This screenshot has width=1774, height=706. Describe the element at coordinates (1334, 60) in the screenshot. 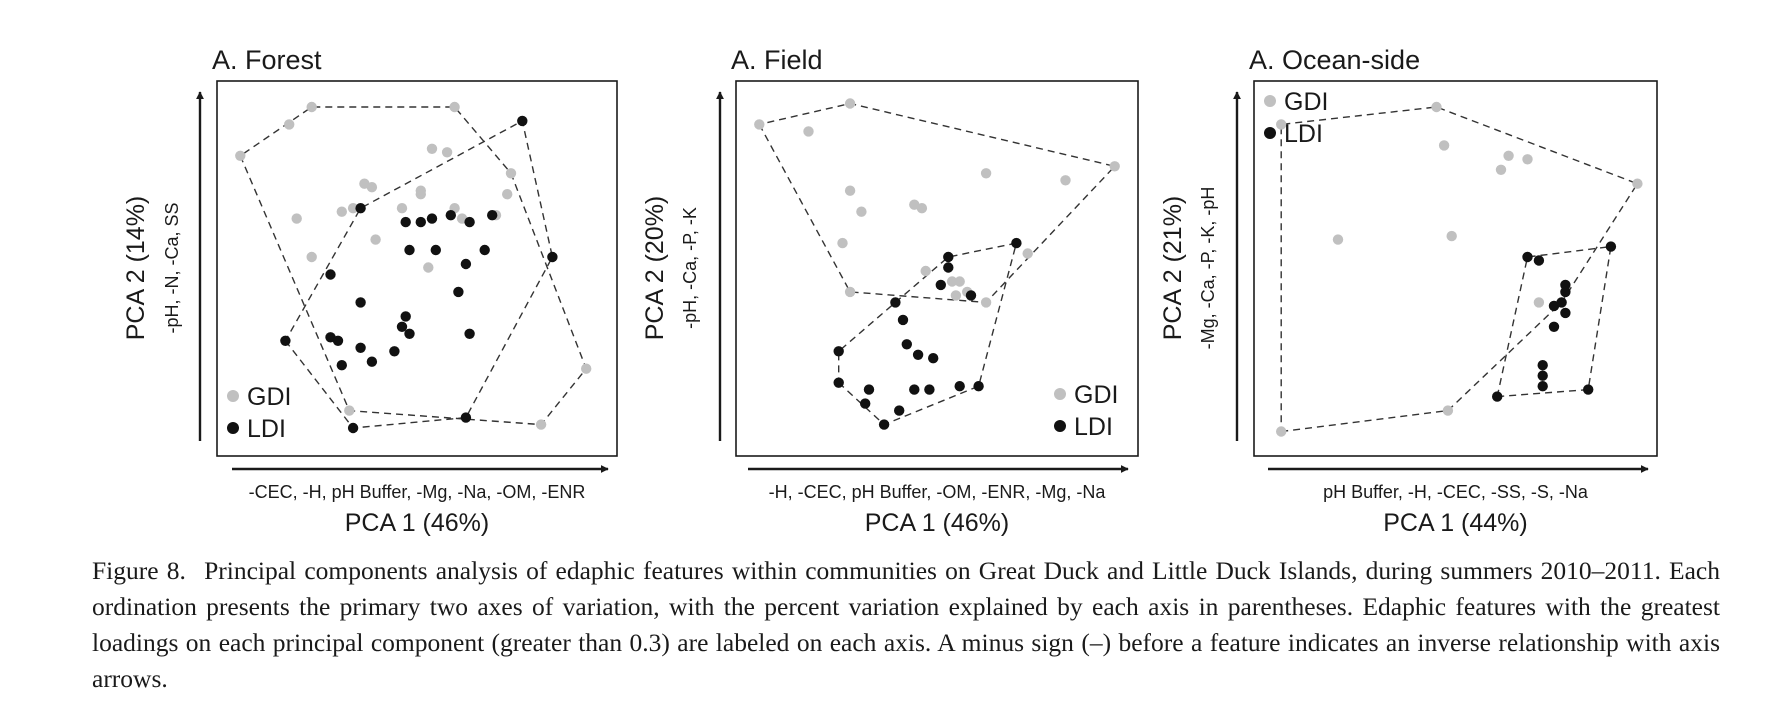

I see `chart-title: A. Ocean-side` at that location.